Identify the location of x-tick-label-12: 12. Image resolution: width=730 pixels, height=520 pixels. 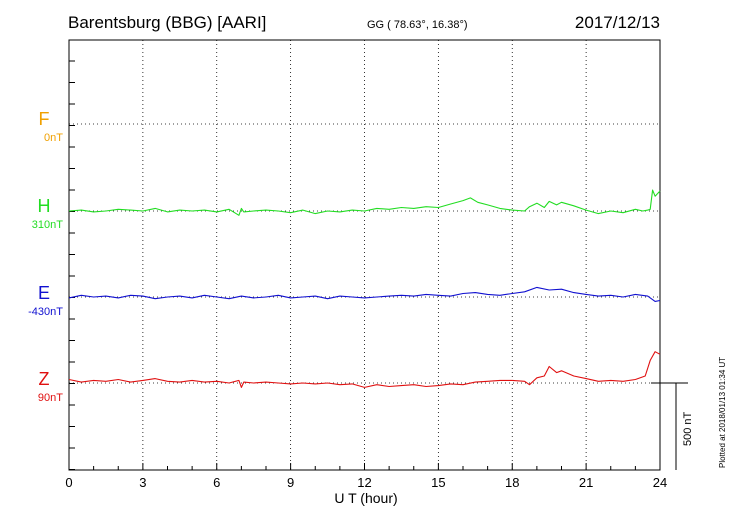
(364, 482).